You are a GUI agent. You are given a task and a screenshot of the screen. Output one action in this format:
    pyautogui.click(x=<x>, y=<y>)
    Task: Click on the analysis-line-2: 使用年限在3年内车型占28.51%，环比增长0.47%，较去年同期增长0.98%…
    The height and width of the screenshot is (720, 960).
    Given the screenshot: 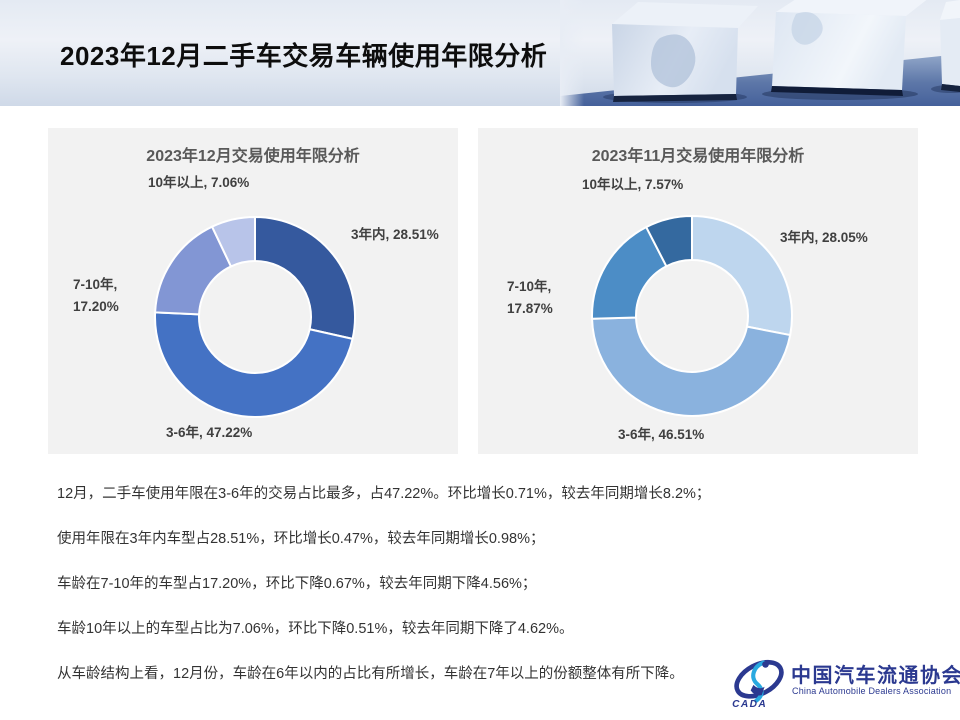 What is the action you would take?
    pyautogui.click(x=301, y=539)
    